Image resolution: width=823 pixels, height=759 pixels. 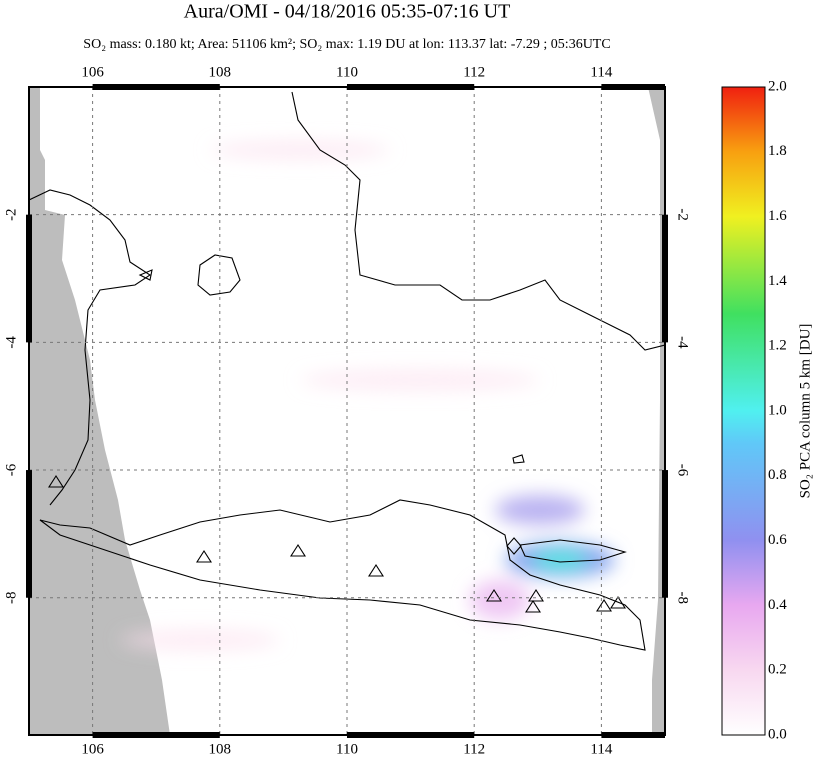 What do you see at coordinates (777, 734) in the screenshot?
I see `colorbar-tick-label: 0.0` at bounding box center [777, 734].